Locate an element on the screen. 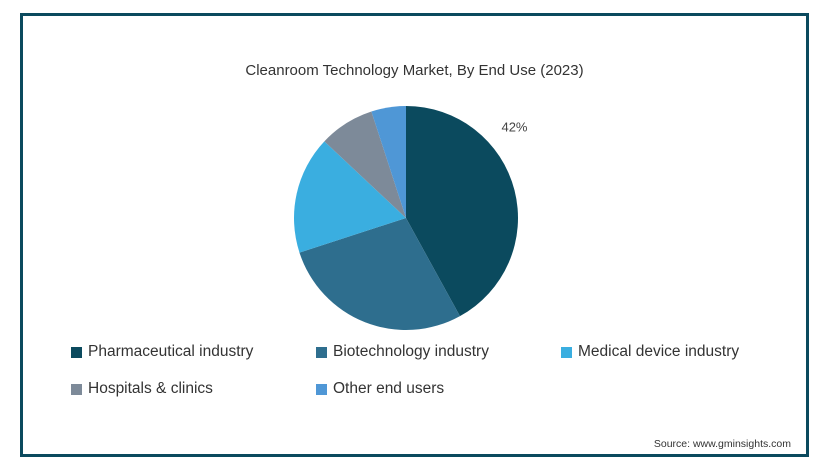 This screenshot has width=829, height=457. pie-slice-medical-device-industry is located at coordinates (350, 197).